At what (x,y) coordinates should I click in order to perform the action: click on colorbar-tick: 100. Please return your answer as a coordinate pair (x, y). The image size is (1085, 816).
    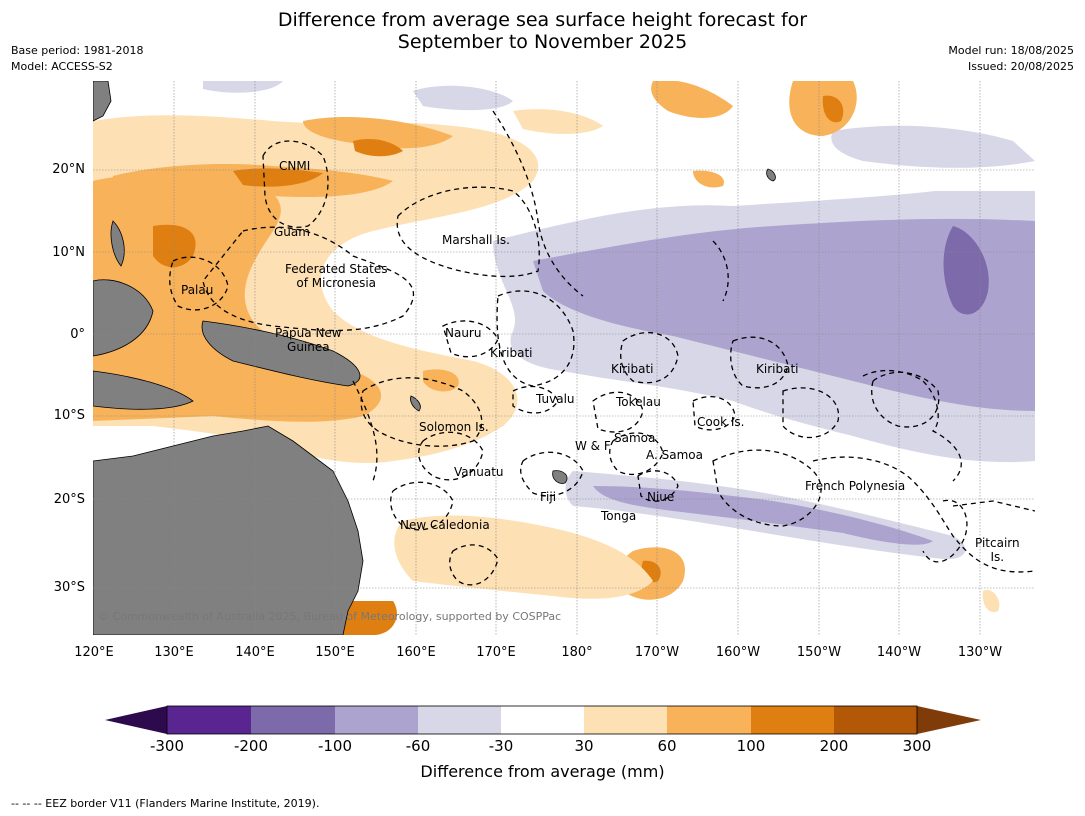
    Looking at the image, I should click on (751, 746).